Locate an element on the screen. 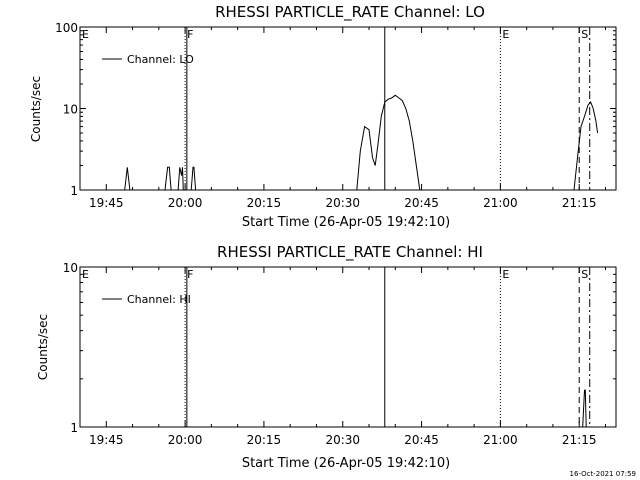 This screenshot has height=480, width=640. y-tick-label: 100 is located at coordinates (66, 28).